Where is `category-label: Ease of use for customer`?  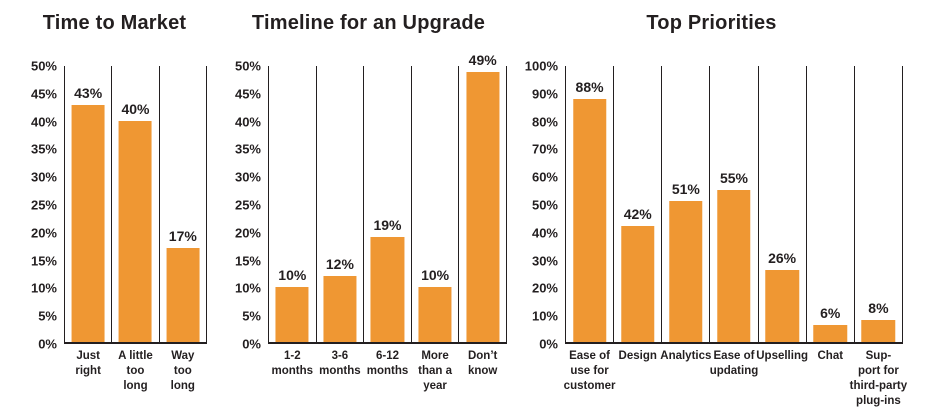 category-label: Ease of use for customer is located at coordinates (589, 371).